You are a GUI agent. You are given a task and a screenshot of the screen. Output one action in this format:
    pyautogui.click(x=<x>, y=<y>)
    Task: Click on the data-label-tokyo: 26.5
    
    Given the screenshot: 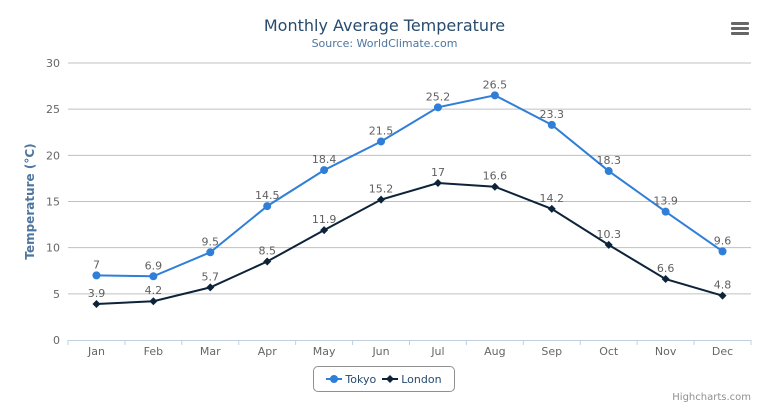 What is the action you would take?
    pyautogui.click(x=495, y=84)
    